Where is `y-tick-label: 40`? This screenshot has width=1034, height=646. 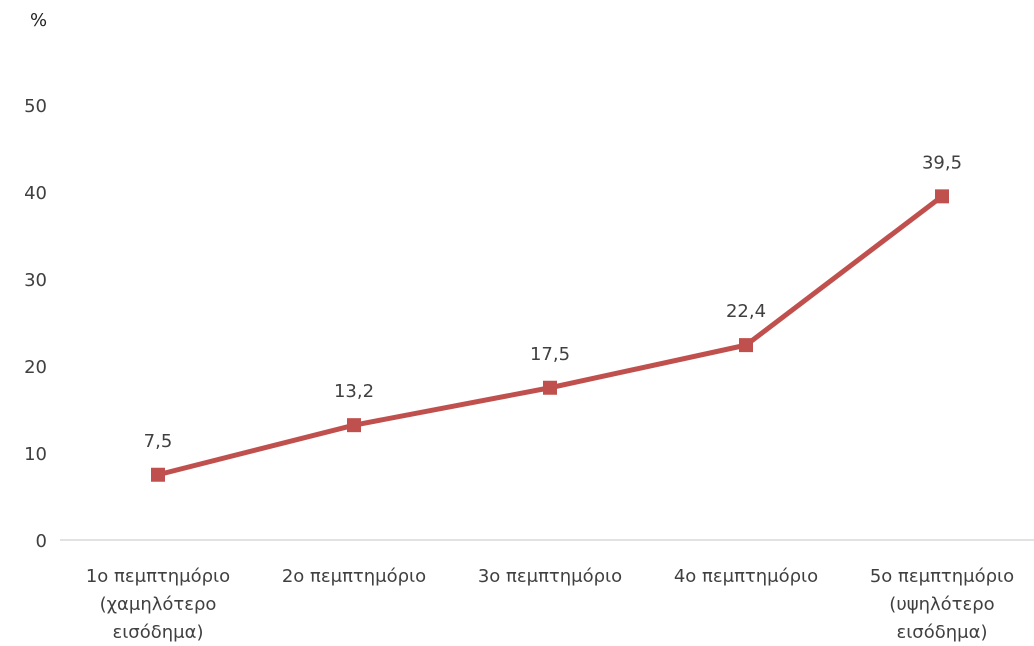
y-tick-label: 40 is located at coordinates (35, 193).